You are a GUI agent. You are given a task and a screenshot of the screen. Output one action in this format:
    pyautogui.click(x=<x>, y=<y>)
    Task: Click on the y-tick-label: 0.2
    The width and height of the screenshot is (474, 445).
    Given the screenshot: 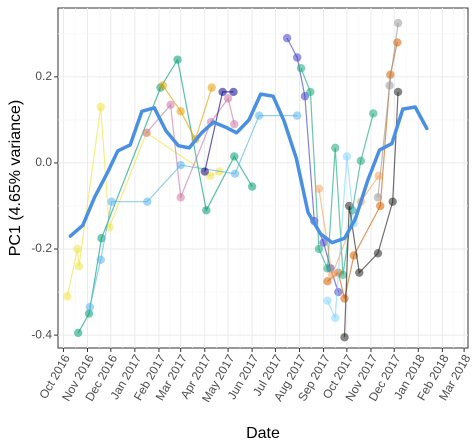 What is the action you would take?
    pyautogui.click(x=43, y=76)
    